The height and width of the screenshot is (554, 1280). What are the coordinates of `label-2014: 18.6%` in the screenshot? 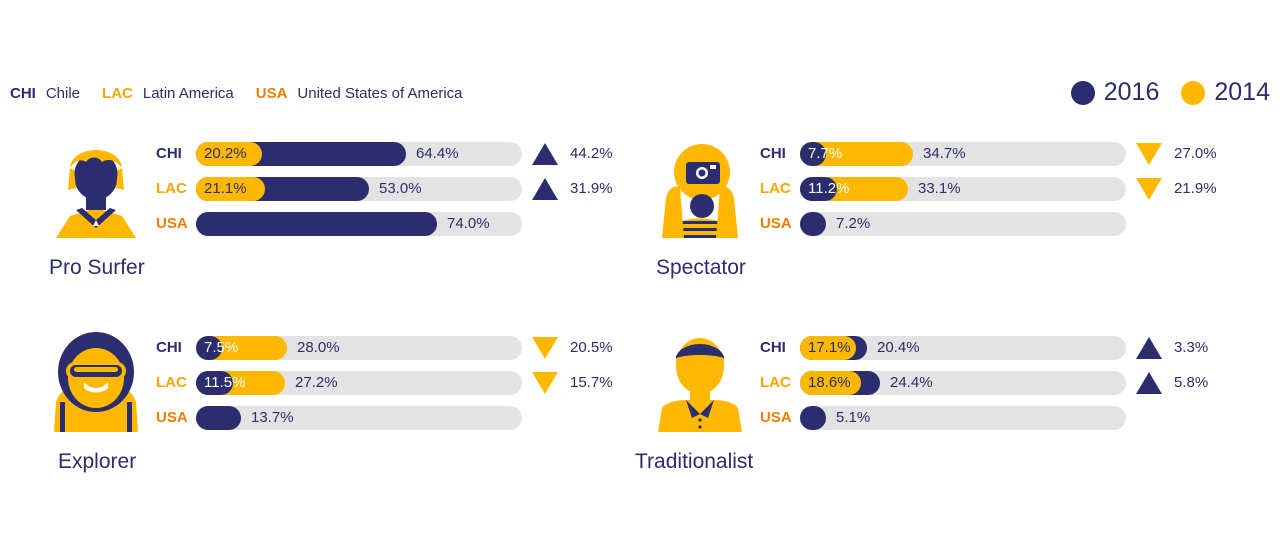 It's located at (829, 382).